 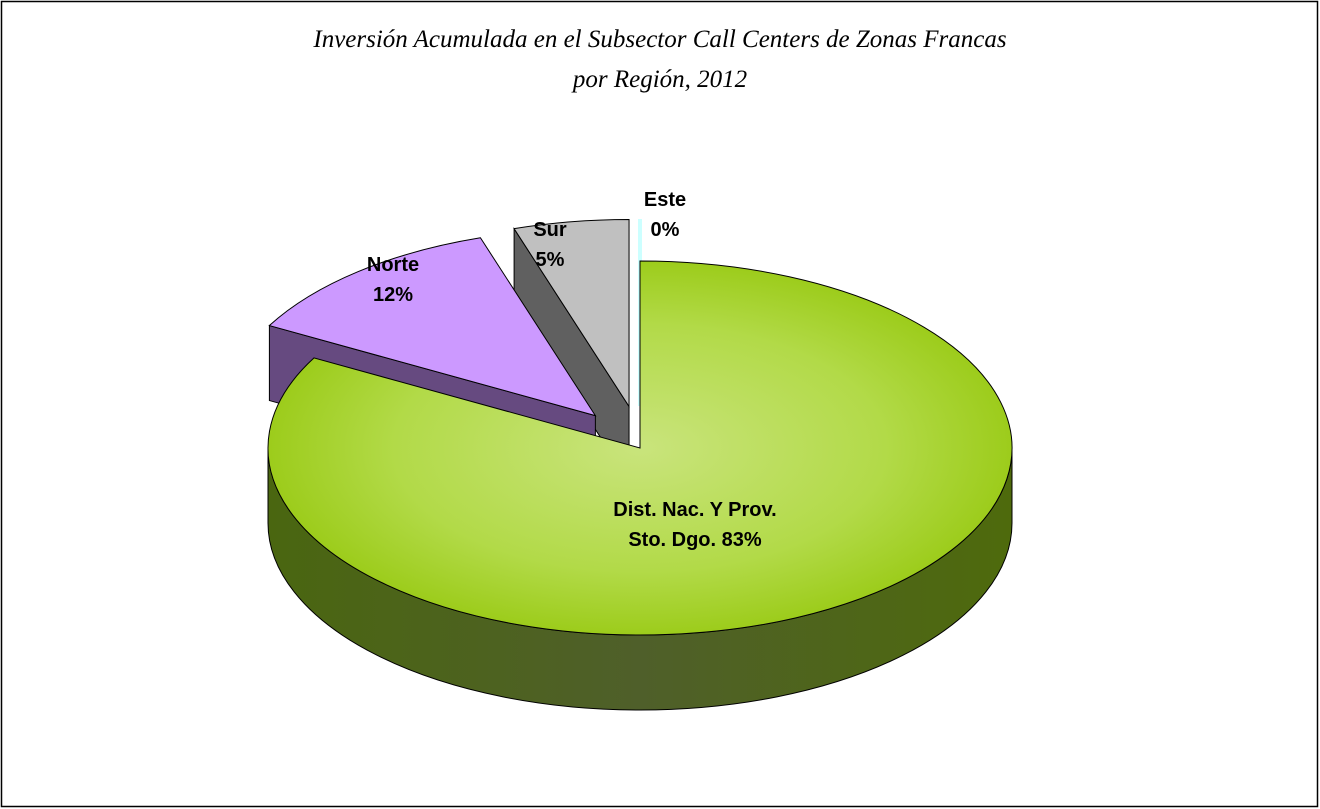 I want to click on data-label: Norte 12%, so click(x=393, y=280).